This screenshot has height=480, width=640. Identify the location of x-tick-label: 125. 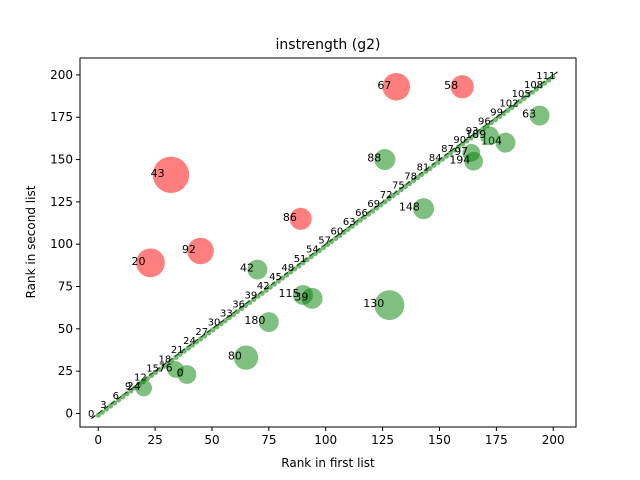
(382, 440).